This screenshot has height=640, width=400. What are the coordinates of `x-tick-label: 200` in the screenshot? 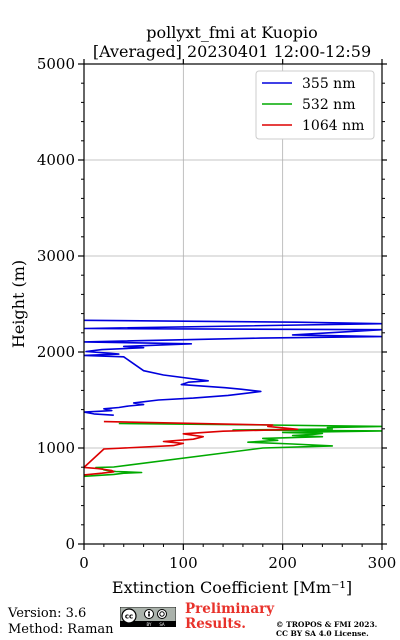 It's located at (282, 563).